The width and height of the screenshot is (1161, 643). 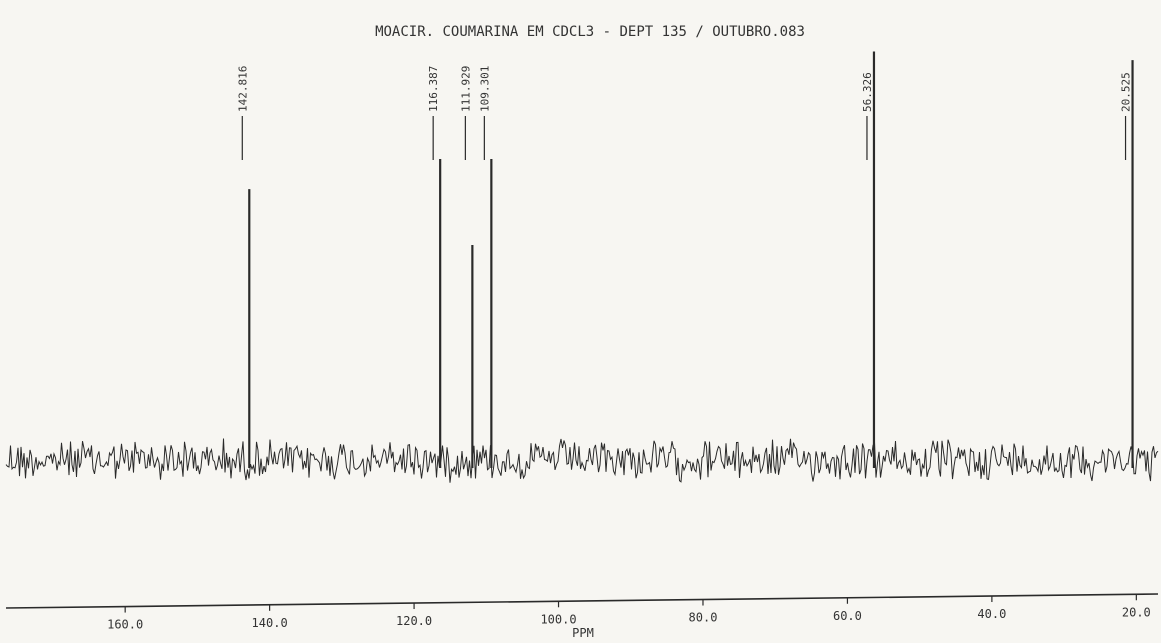 I want to click on x-axis-ticks: 160.0 140.0 120.0 100.0 80.0 60.0 40.0 20.0, so click(x=629, y=613).